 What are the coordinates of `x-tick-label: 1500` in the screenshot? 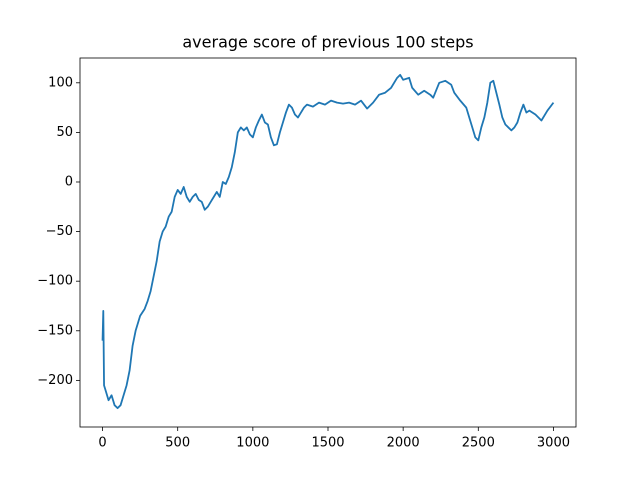 It's located at (327, 443).